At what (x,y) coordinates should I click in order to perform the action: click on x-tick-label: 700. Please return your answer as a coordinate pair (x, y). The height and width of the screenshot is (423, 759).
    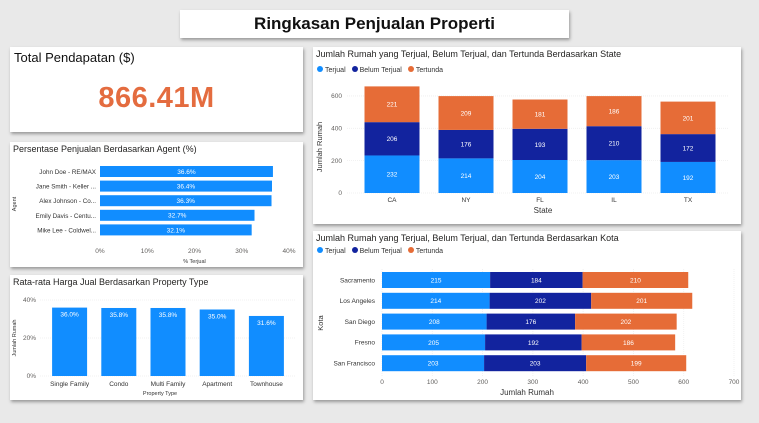
    Looking at the image, I should click on (734, 382).